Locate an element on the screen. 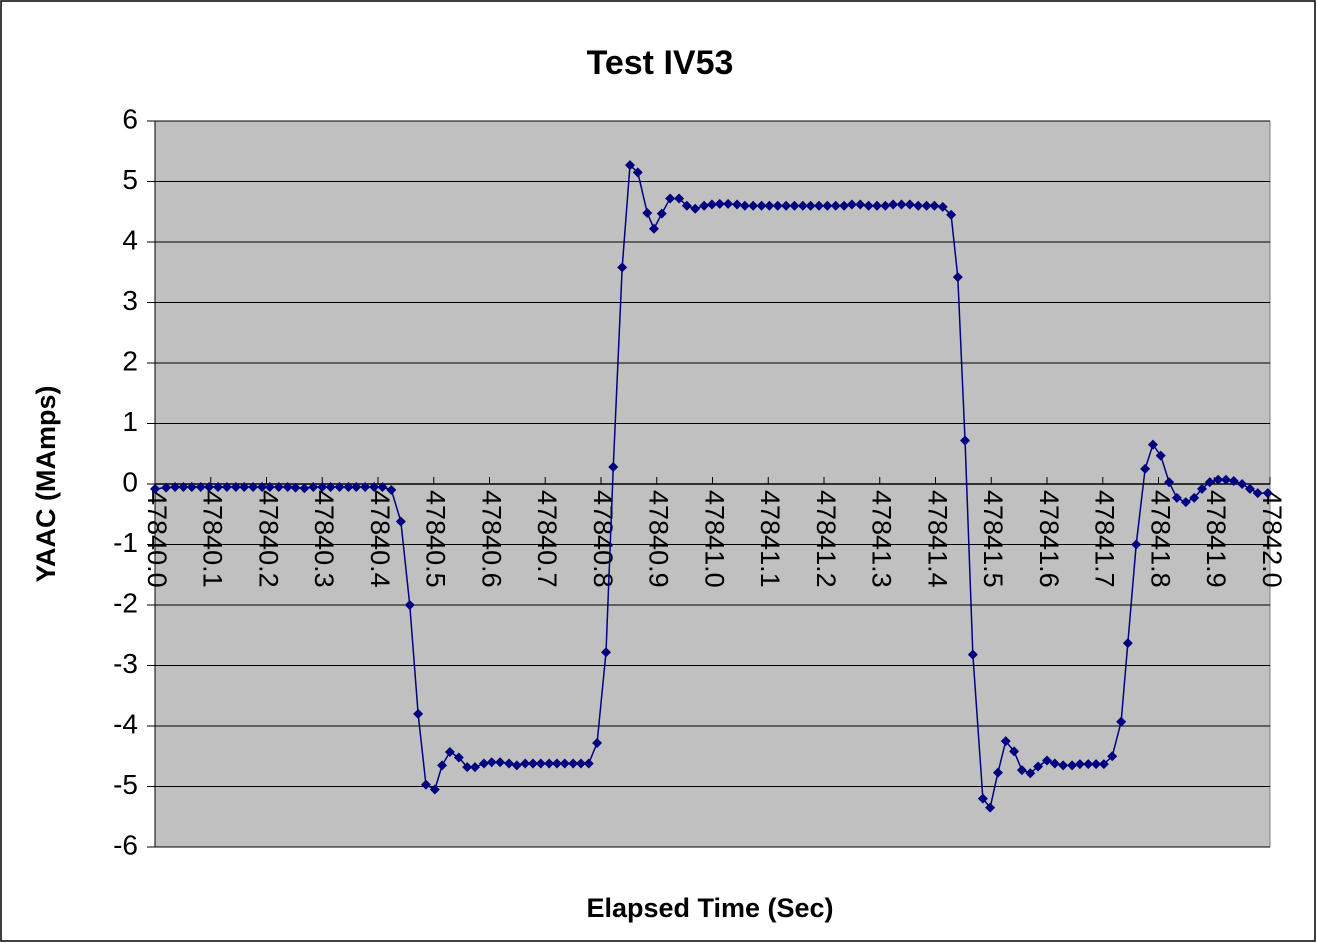 This screenshot has height=943, width=1317. chart-title: Test IV53 is located at coordinates (660, 63).